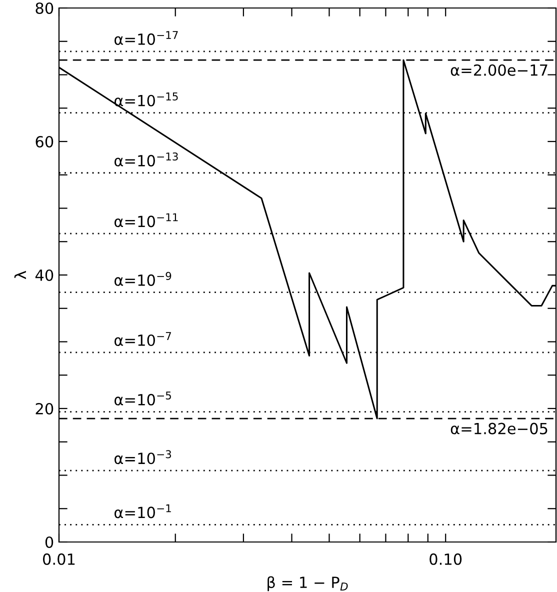  What do you see at coordinates (45, 408) in the screenshot?
I see `y-tick-label: 20` at bounding box center [45, 408].